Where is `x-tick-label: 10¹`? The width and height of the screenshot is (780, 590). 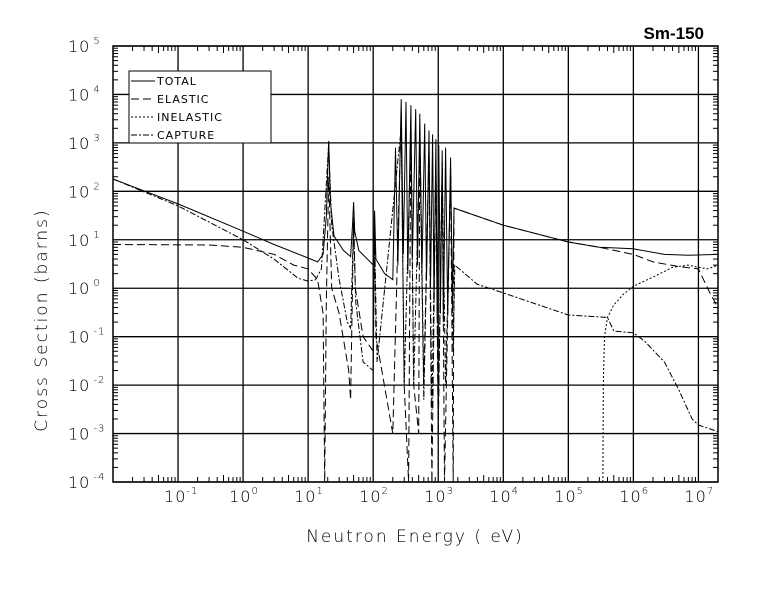 x-tick-label: 10¹ is located at coordinates (309, 496).